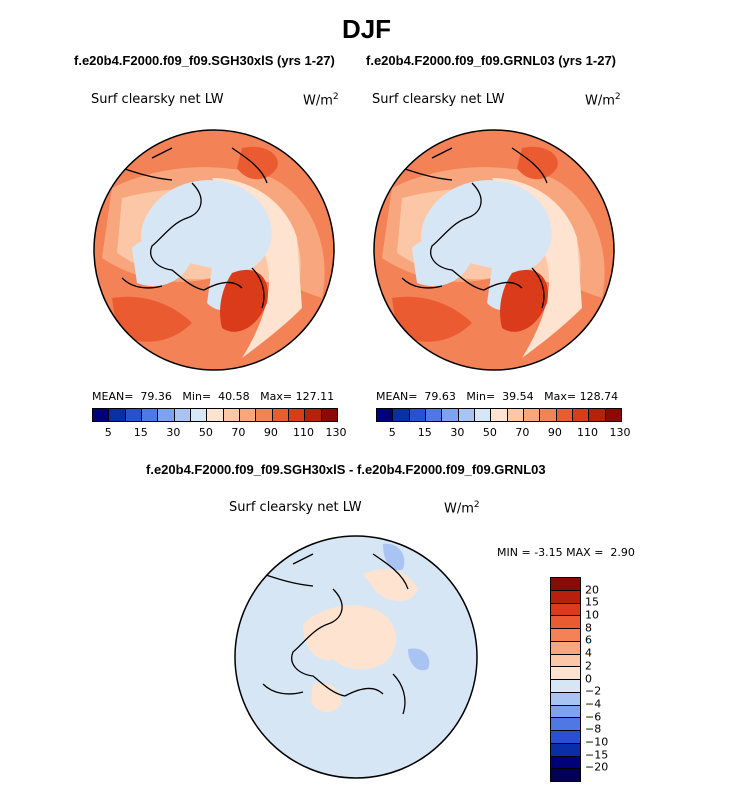 The height and width of the screenshot is (789, 733). I want to click on colorbar-tick-label: −6, so click(593, 717).